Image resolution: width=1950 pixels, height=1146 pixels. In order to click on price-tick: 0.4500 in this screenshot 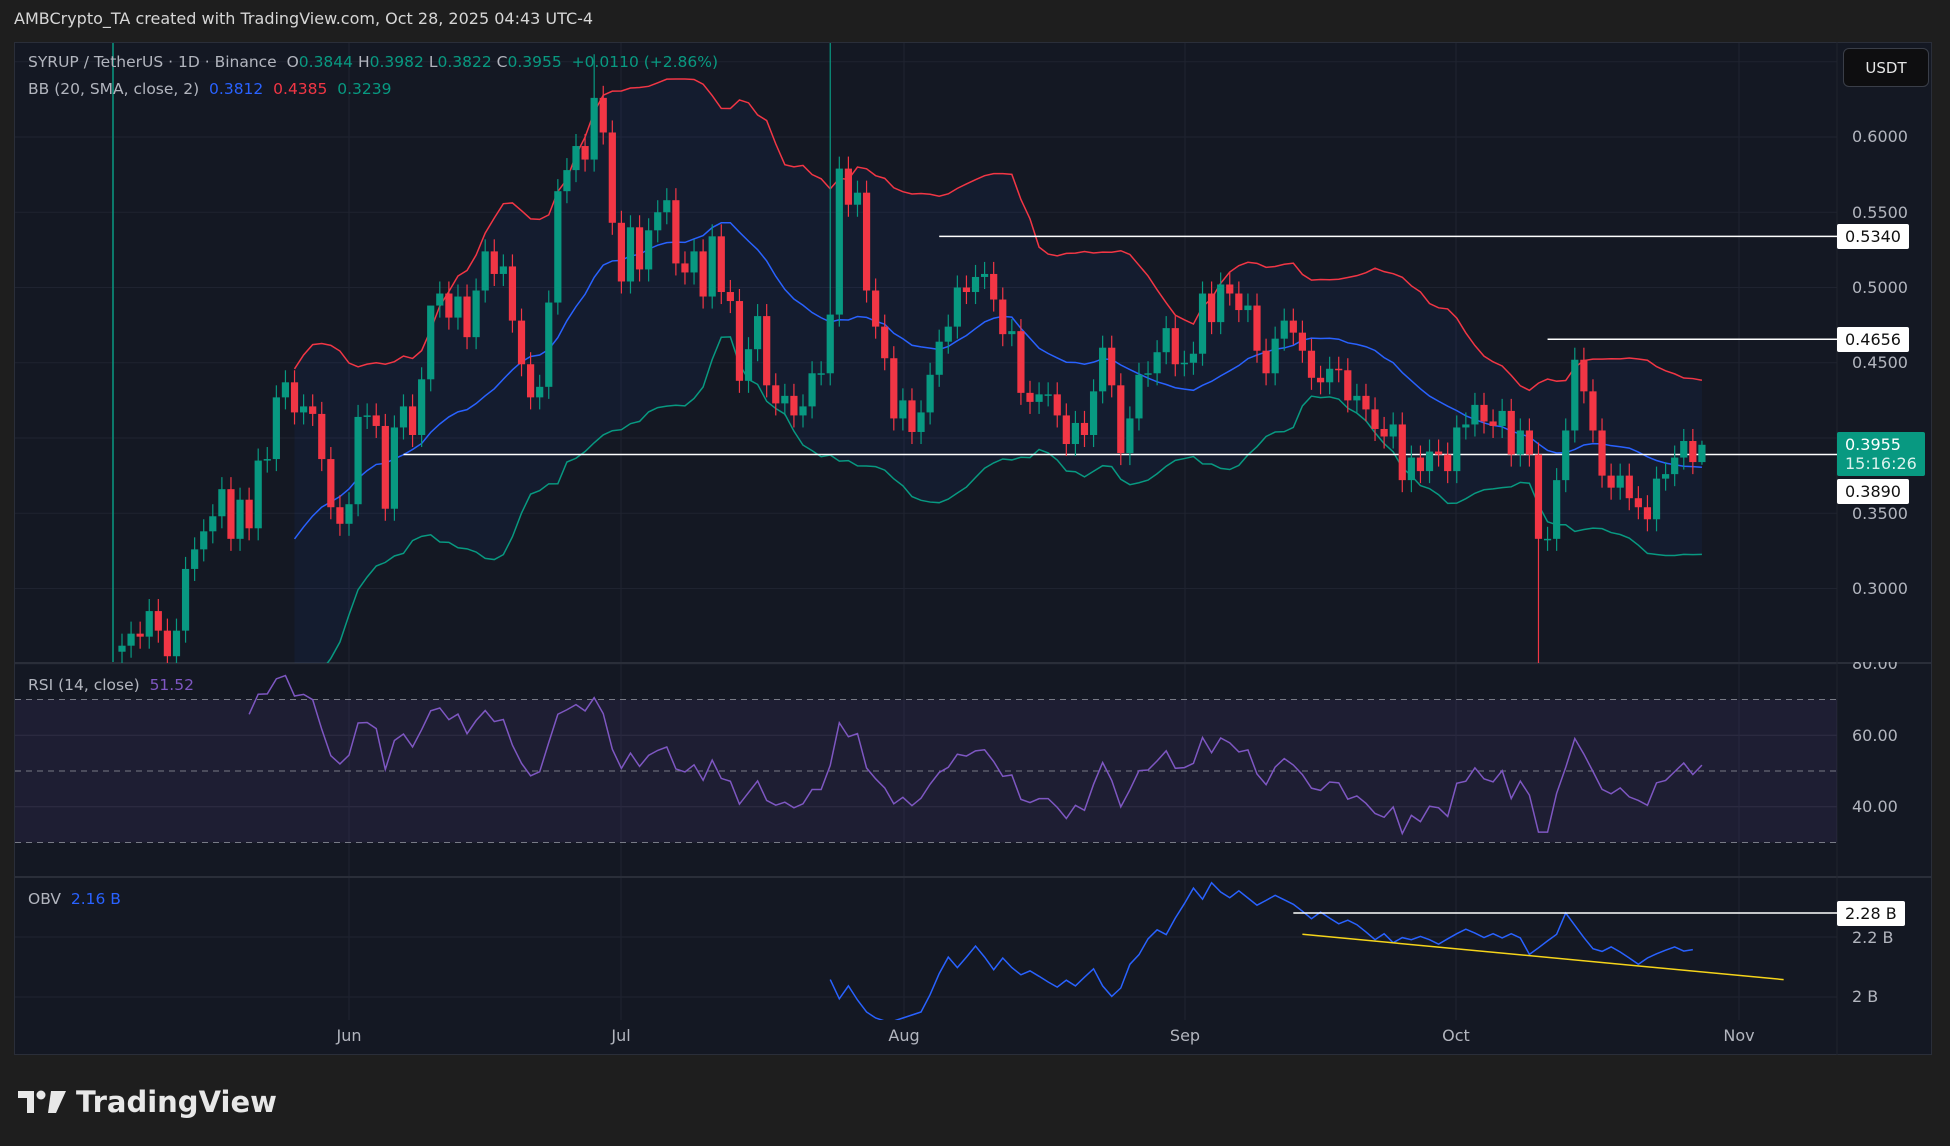, I will do `click(1880, 362)`.